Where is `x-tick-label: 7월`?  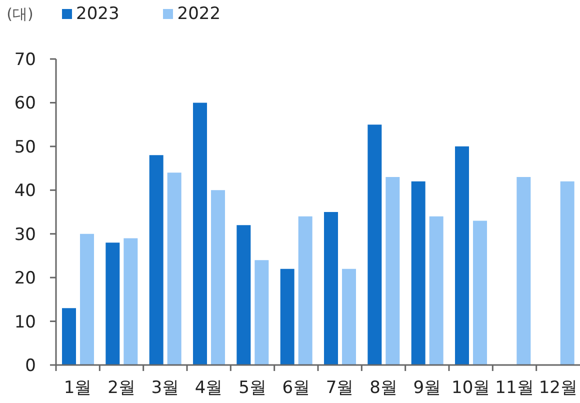 x-tick-label: 7월 is located at coordinates (340, 388).